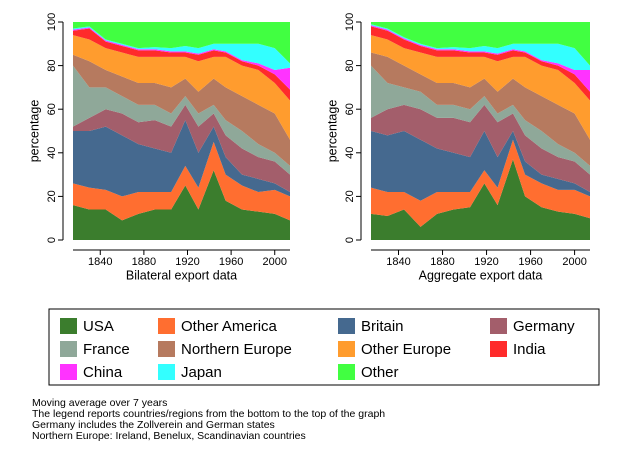 This screenshot has width=618, height=449. Describe the element at coordinates (380, 372) in the screenshot. I see `legend-label: Other` at that location.